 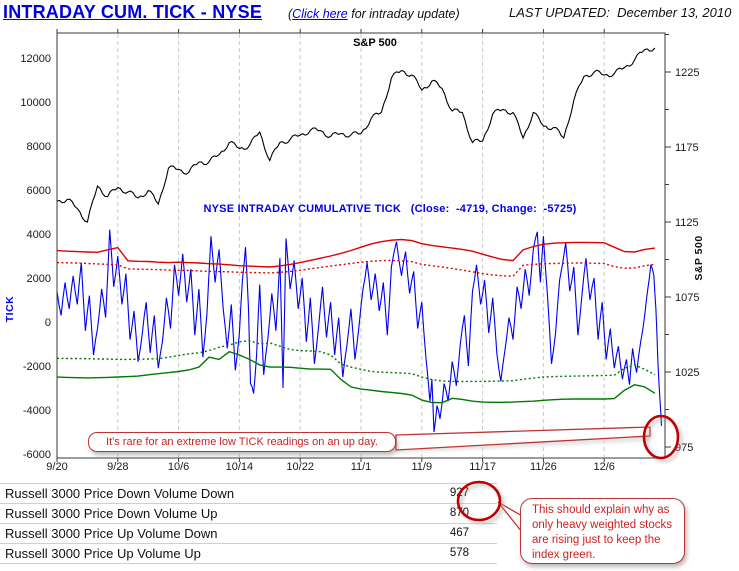 What do you see at coordinates (356, 268) in the screenshot?
I see `series-upper-band-dotted` at bounding box center [356, 268].